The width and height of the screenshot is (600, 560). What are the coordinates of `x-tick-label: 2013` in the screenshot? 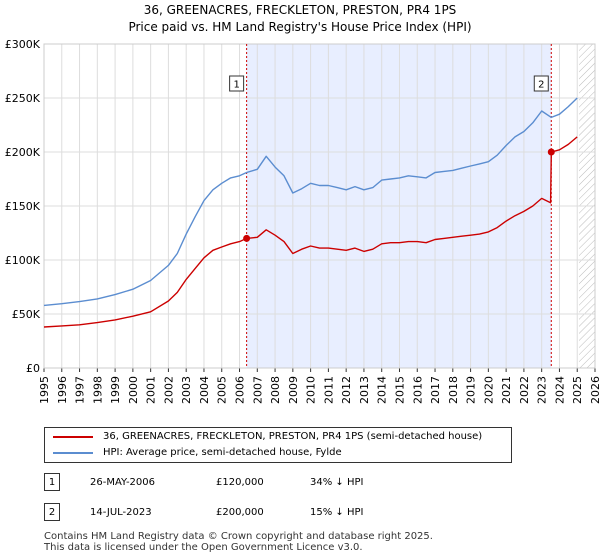 It's located at (364, 390).